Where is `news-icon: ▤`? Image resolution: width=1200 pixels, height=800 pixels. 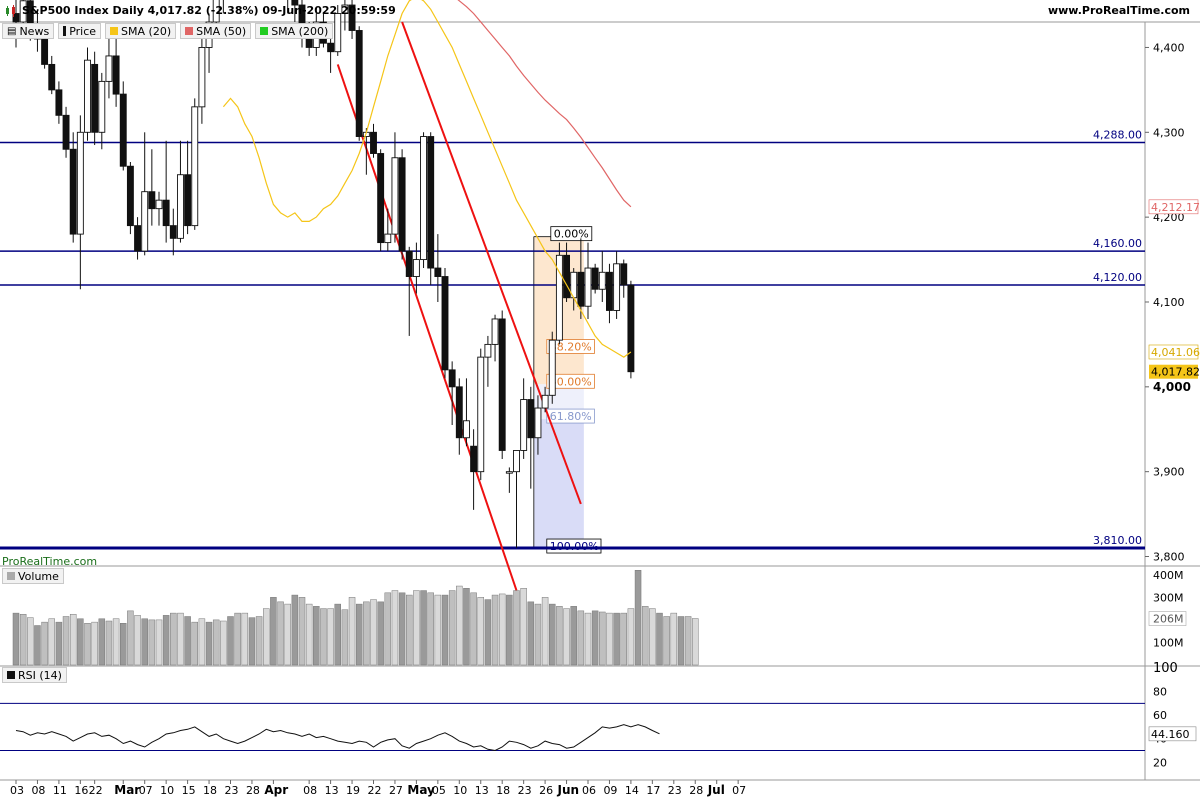
news-icon: ▤ is located at coordinates (11, 31).